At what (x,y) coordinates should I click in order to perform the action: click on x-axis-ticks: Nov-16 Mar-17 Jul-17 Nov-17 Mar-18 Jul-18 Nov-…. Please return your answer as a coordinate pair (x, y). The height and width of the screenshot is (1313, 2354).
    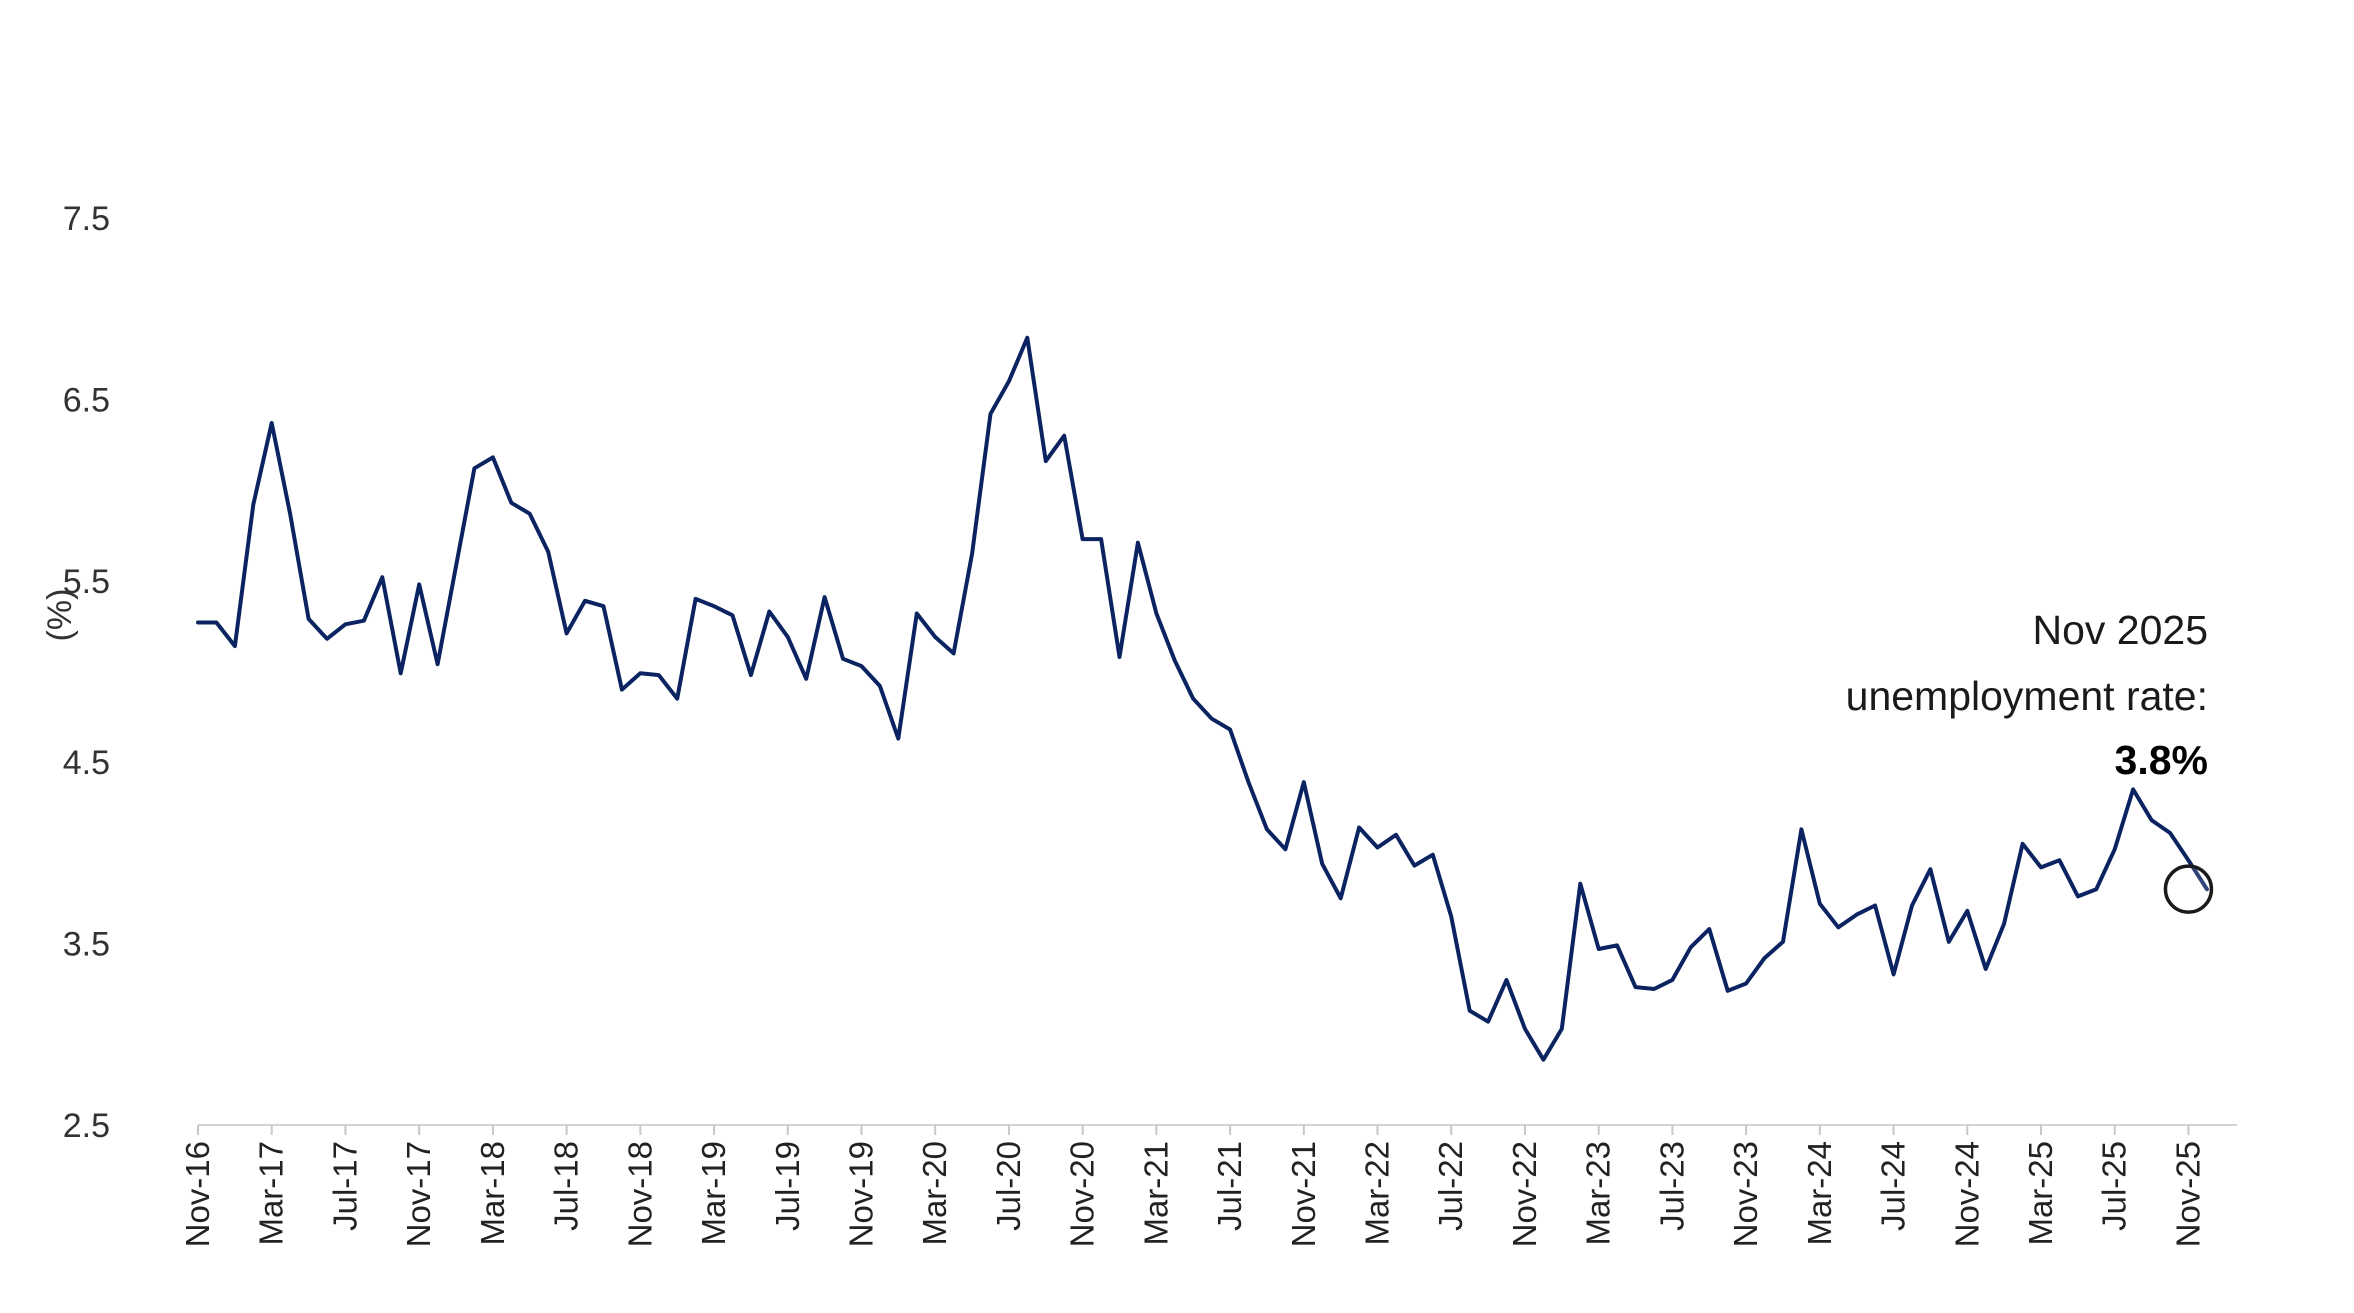
    Looking at the image, I should click on (1192, 1186).